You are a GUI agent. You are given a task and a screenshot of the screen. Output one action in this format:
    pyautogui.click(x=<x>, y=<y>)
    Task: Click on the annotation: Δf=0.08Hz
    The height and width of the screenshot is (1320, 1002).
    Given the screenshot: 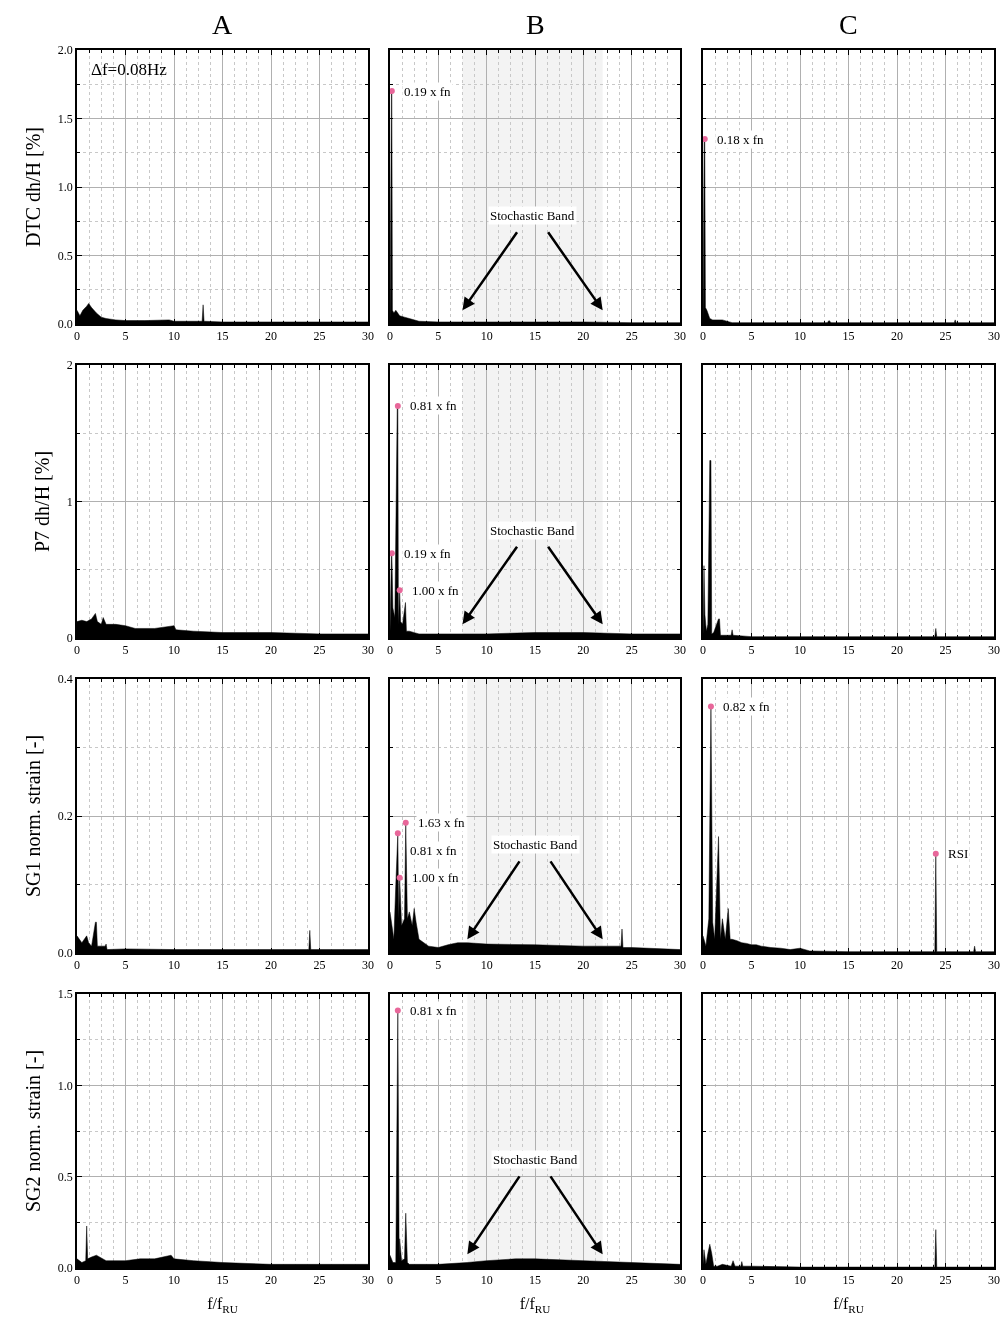 What is the action you would take?
    pyautogui.click(x=129, y=69)
    